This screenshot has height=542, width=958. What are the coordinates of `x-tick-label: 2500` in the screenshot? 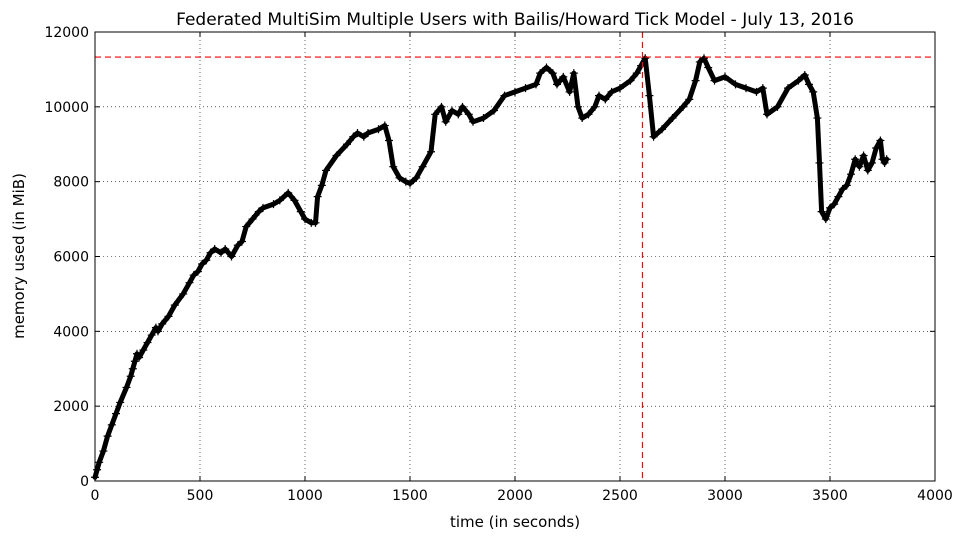 It's located at (620, 496).